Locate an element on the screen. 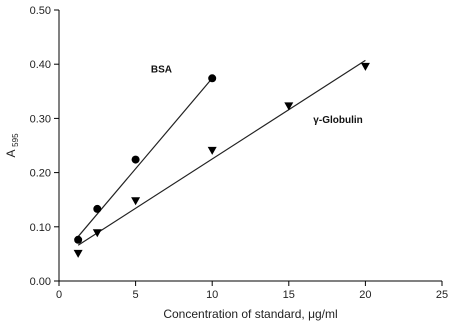 Image resolution: width=450 pixels, height=324 pixels. y-axis-title: A 595 is located at coordinates (12, 145).